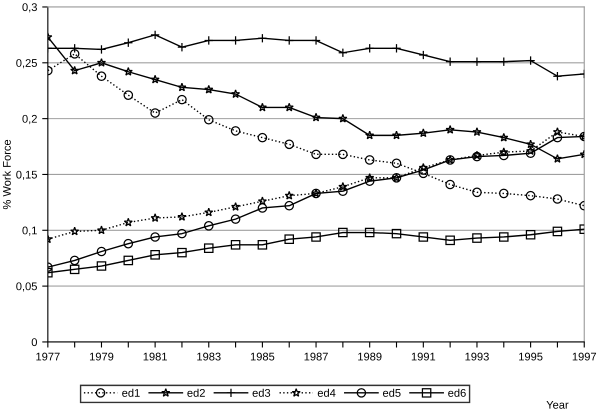 Image resolution: width=598 pixels, height=410 pixels. Describe the element at coordinates (102, 356) in the screenshot. I see `x-tick-label: 1979` at that location.